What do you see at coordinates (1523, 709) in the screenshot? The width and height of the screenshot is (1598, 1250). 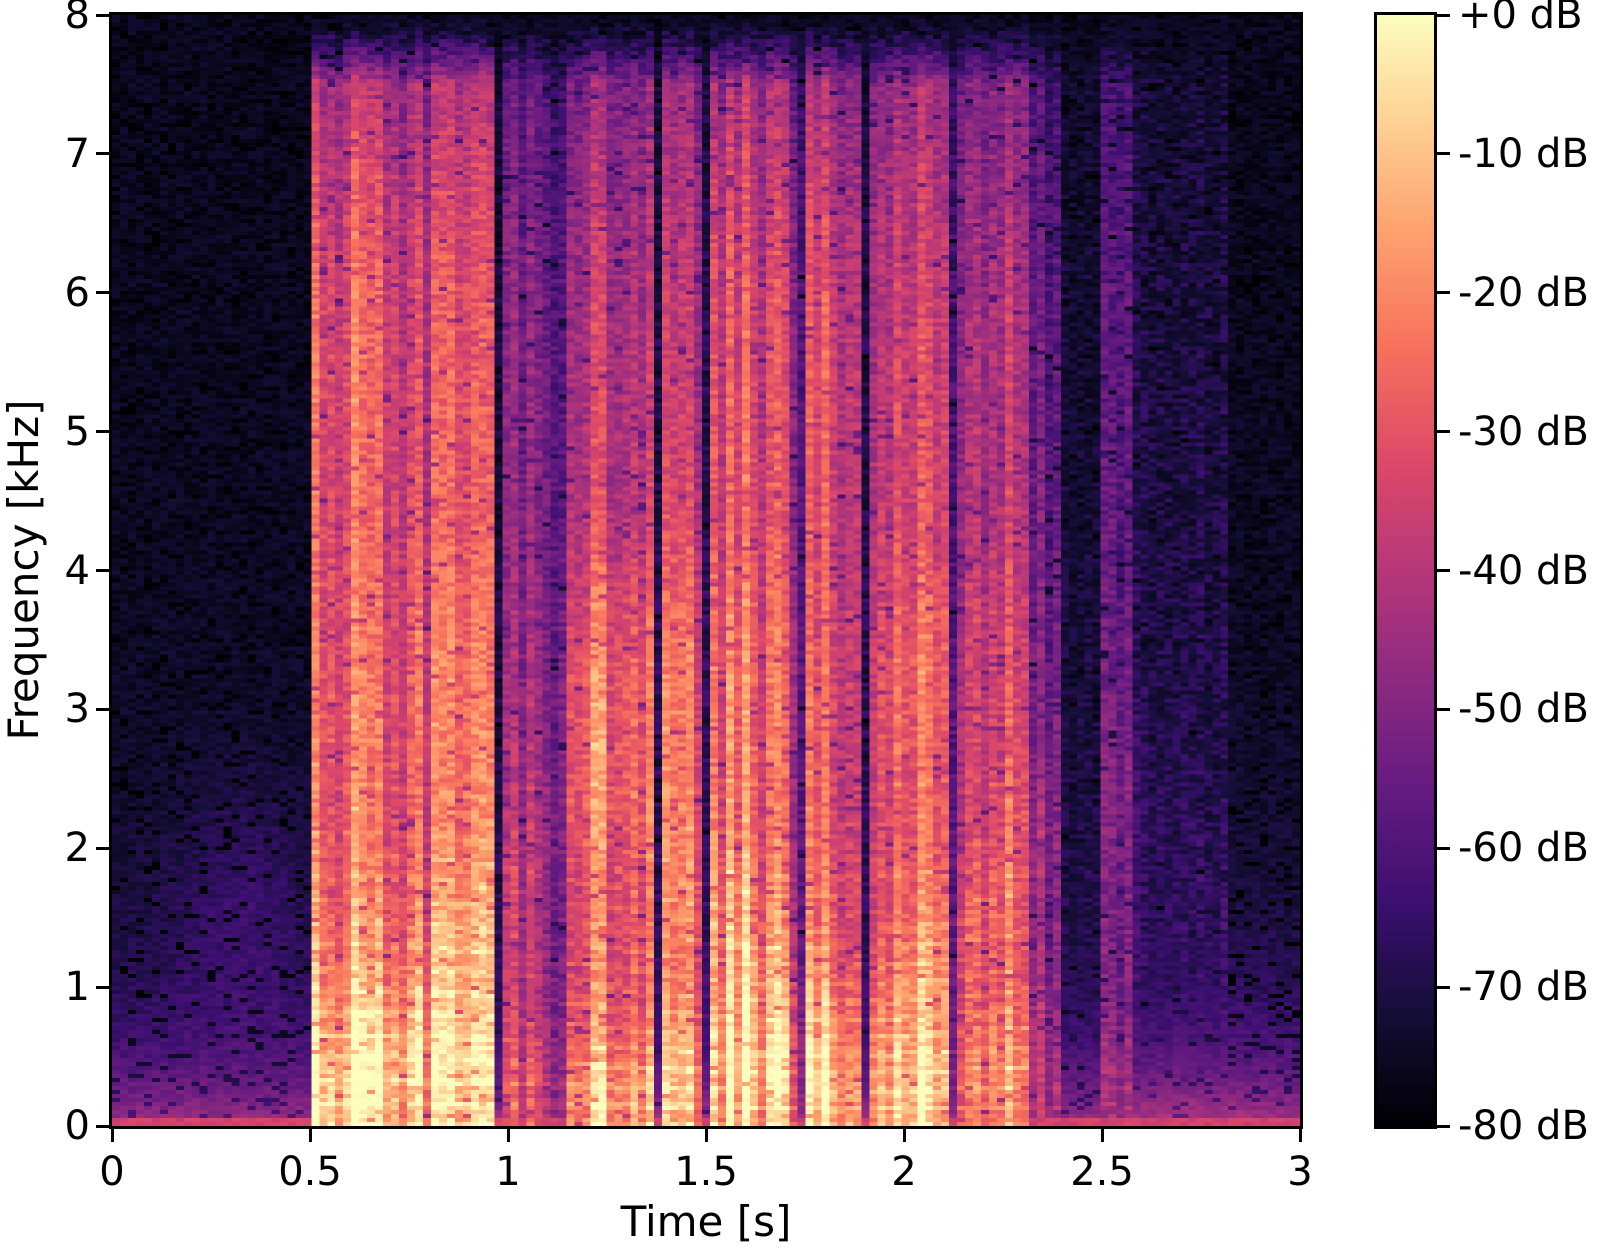 I see `colorbar-tick-label: -50 dB` at bounding box center [1523, 709].